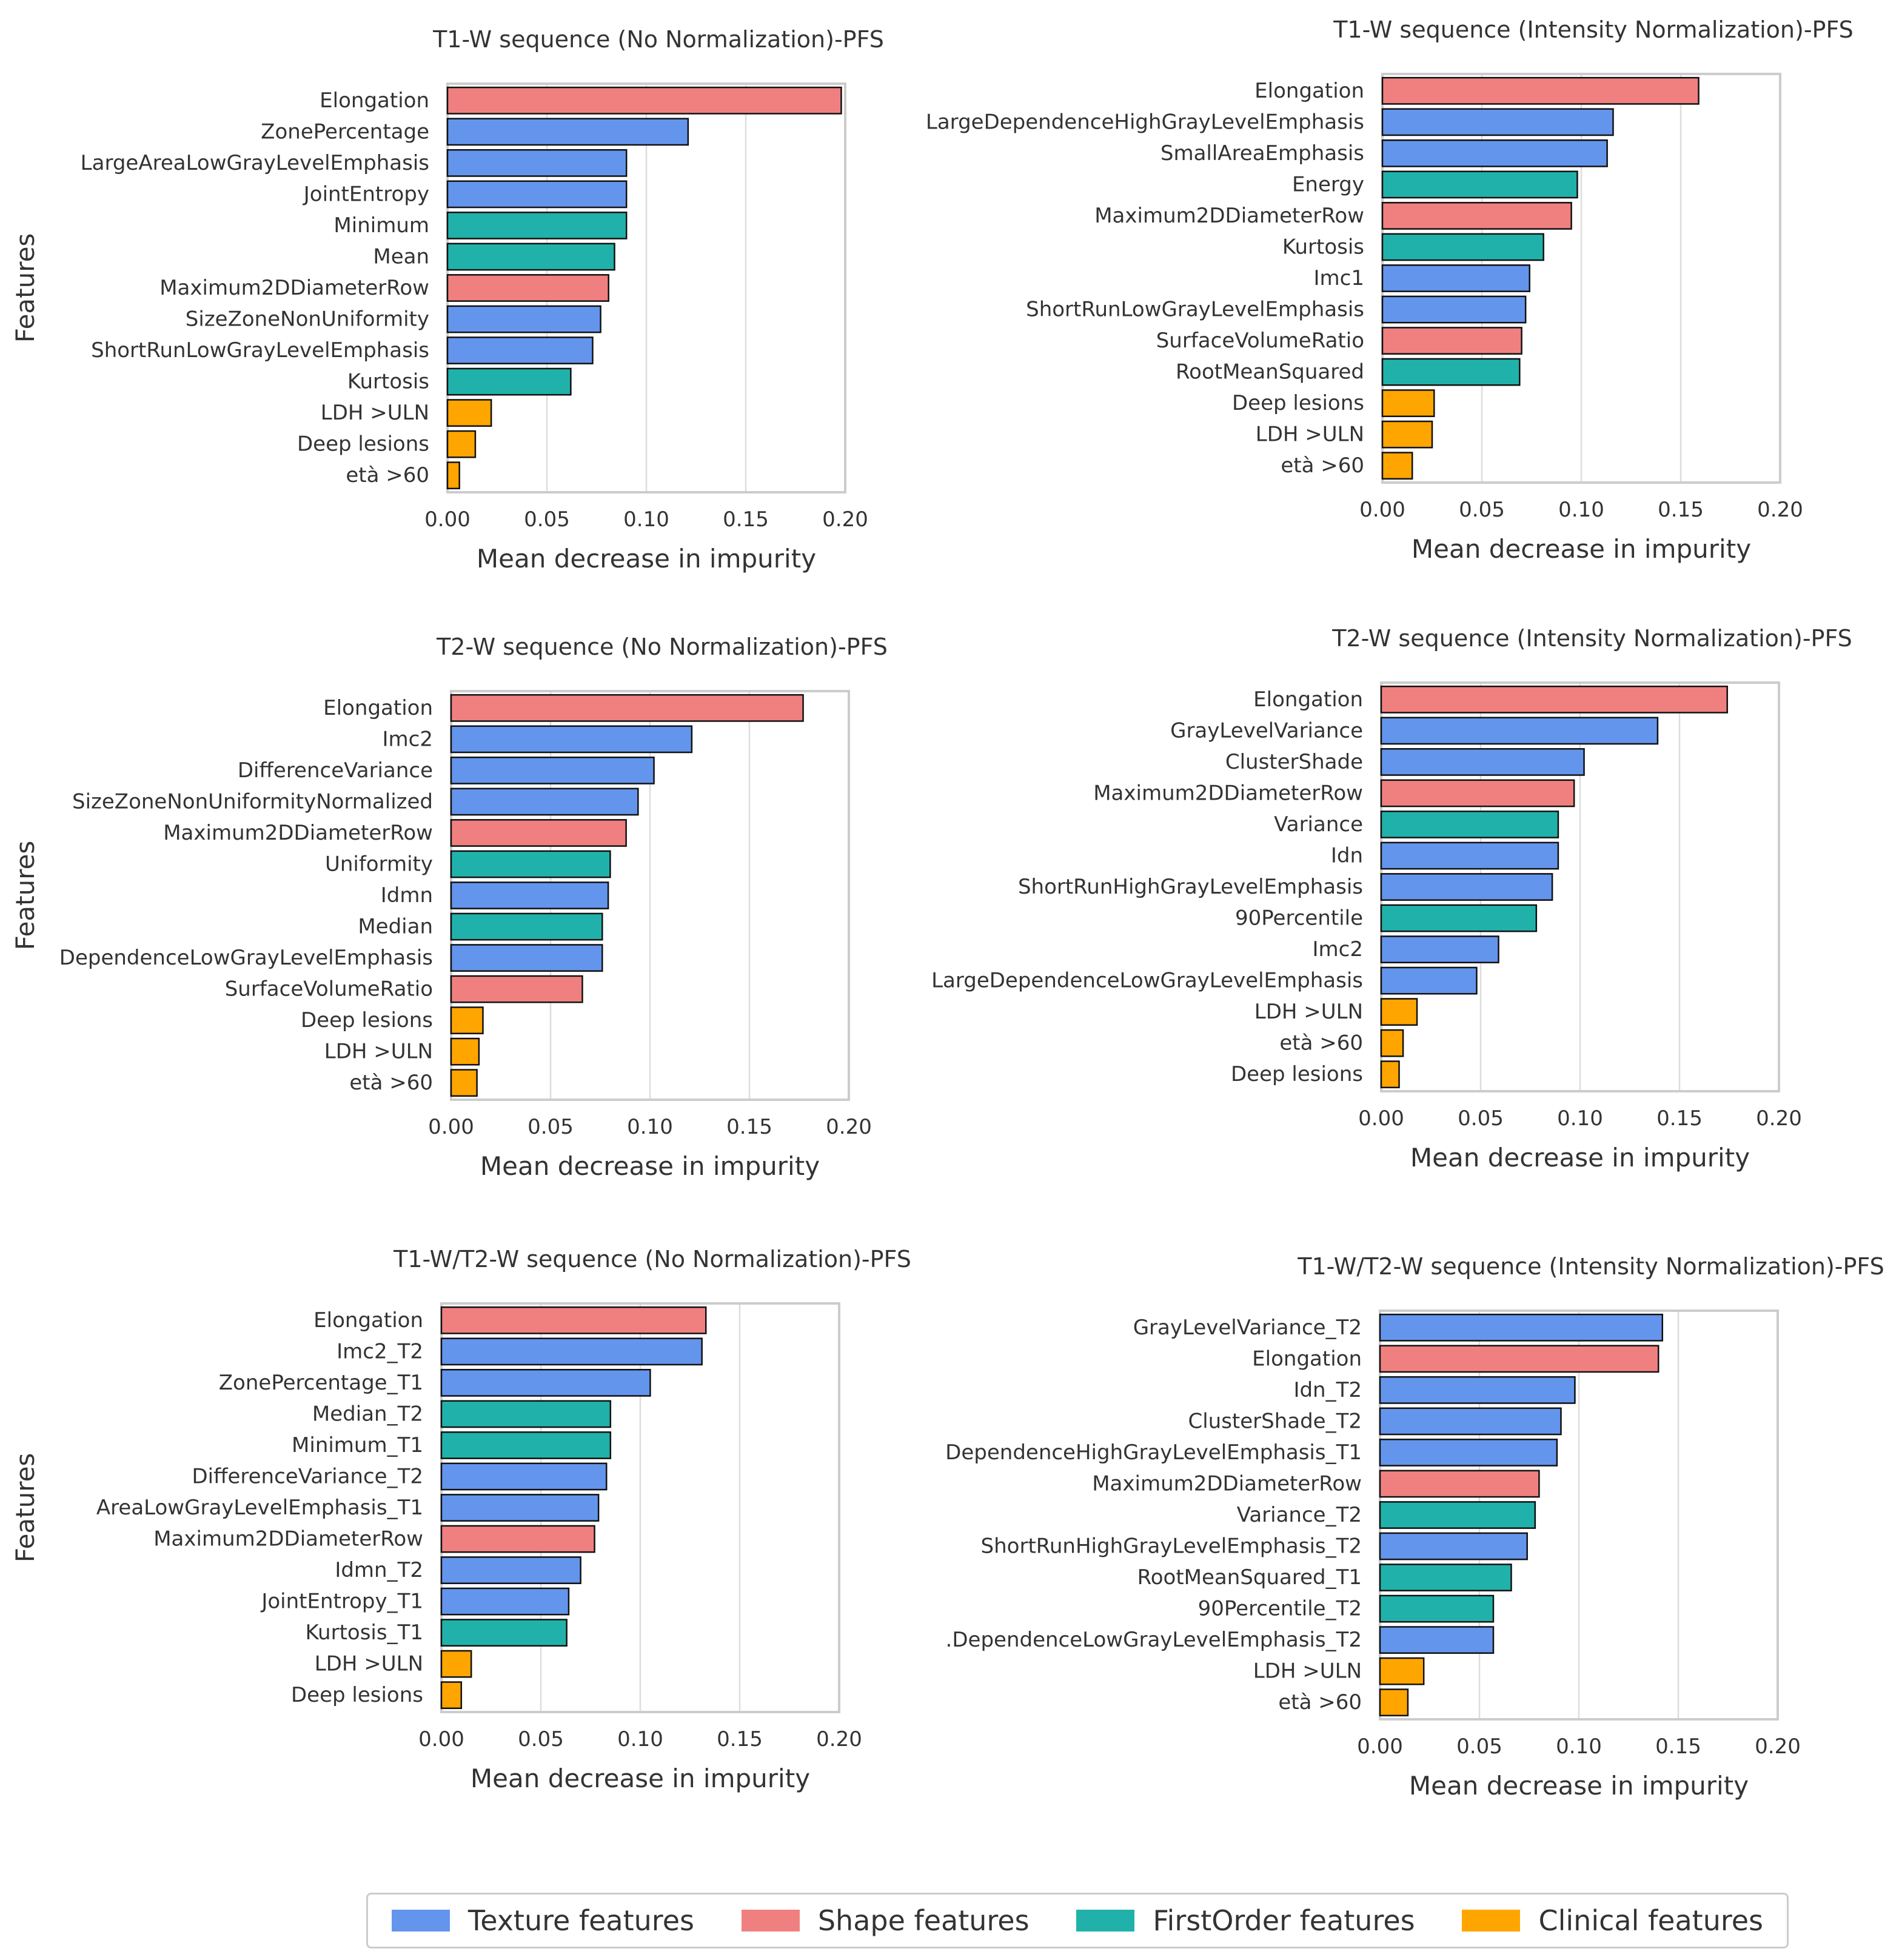  I want to click on feature-label: AreaLowGrayLevelEmphasis_T1, so click(259, 1508).